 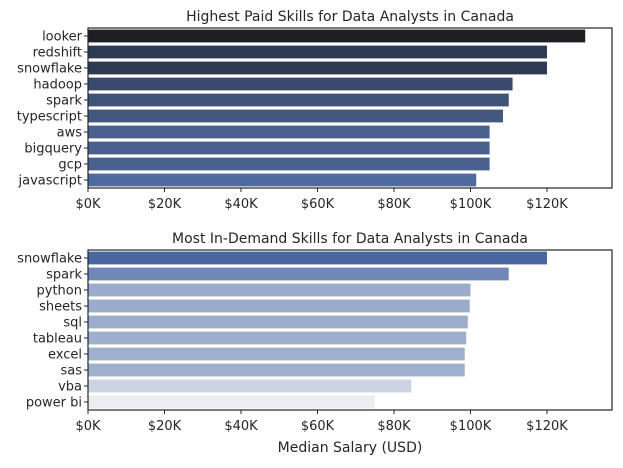 What do you see at coordinates (57, 53) in the screenshot?
I see `y-tick-label: redshift` at bounding box center [57, 53].